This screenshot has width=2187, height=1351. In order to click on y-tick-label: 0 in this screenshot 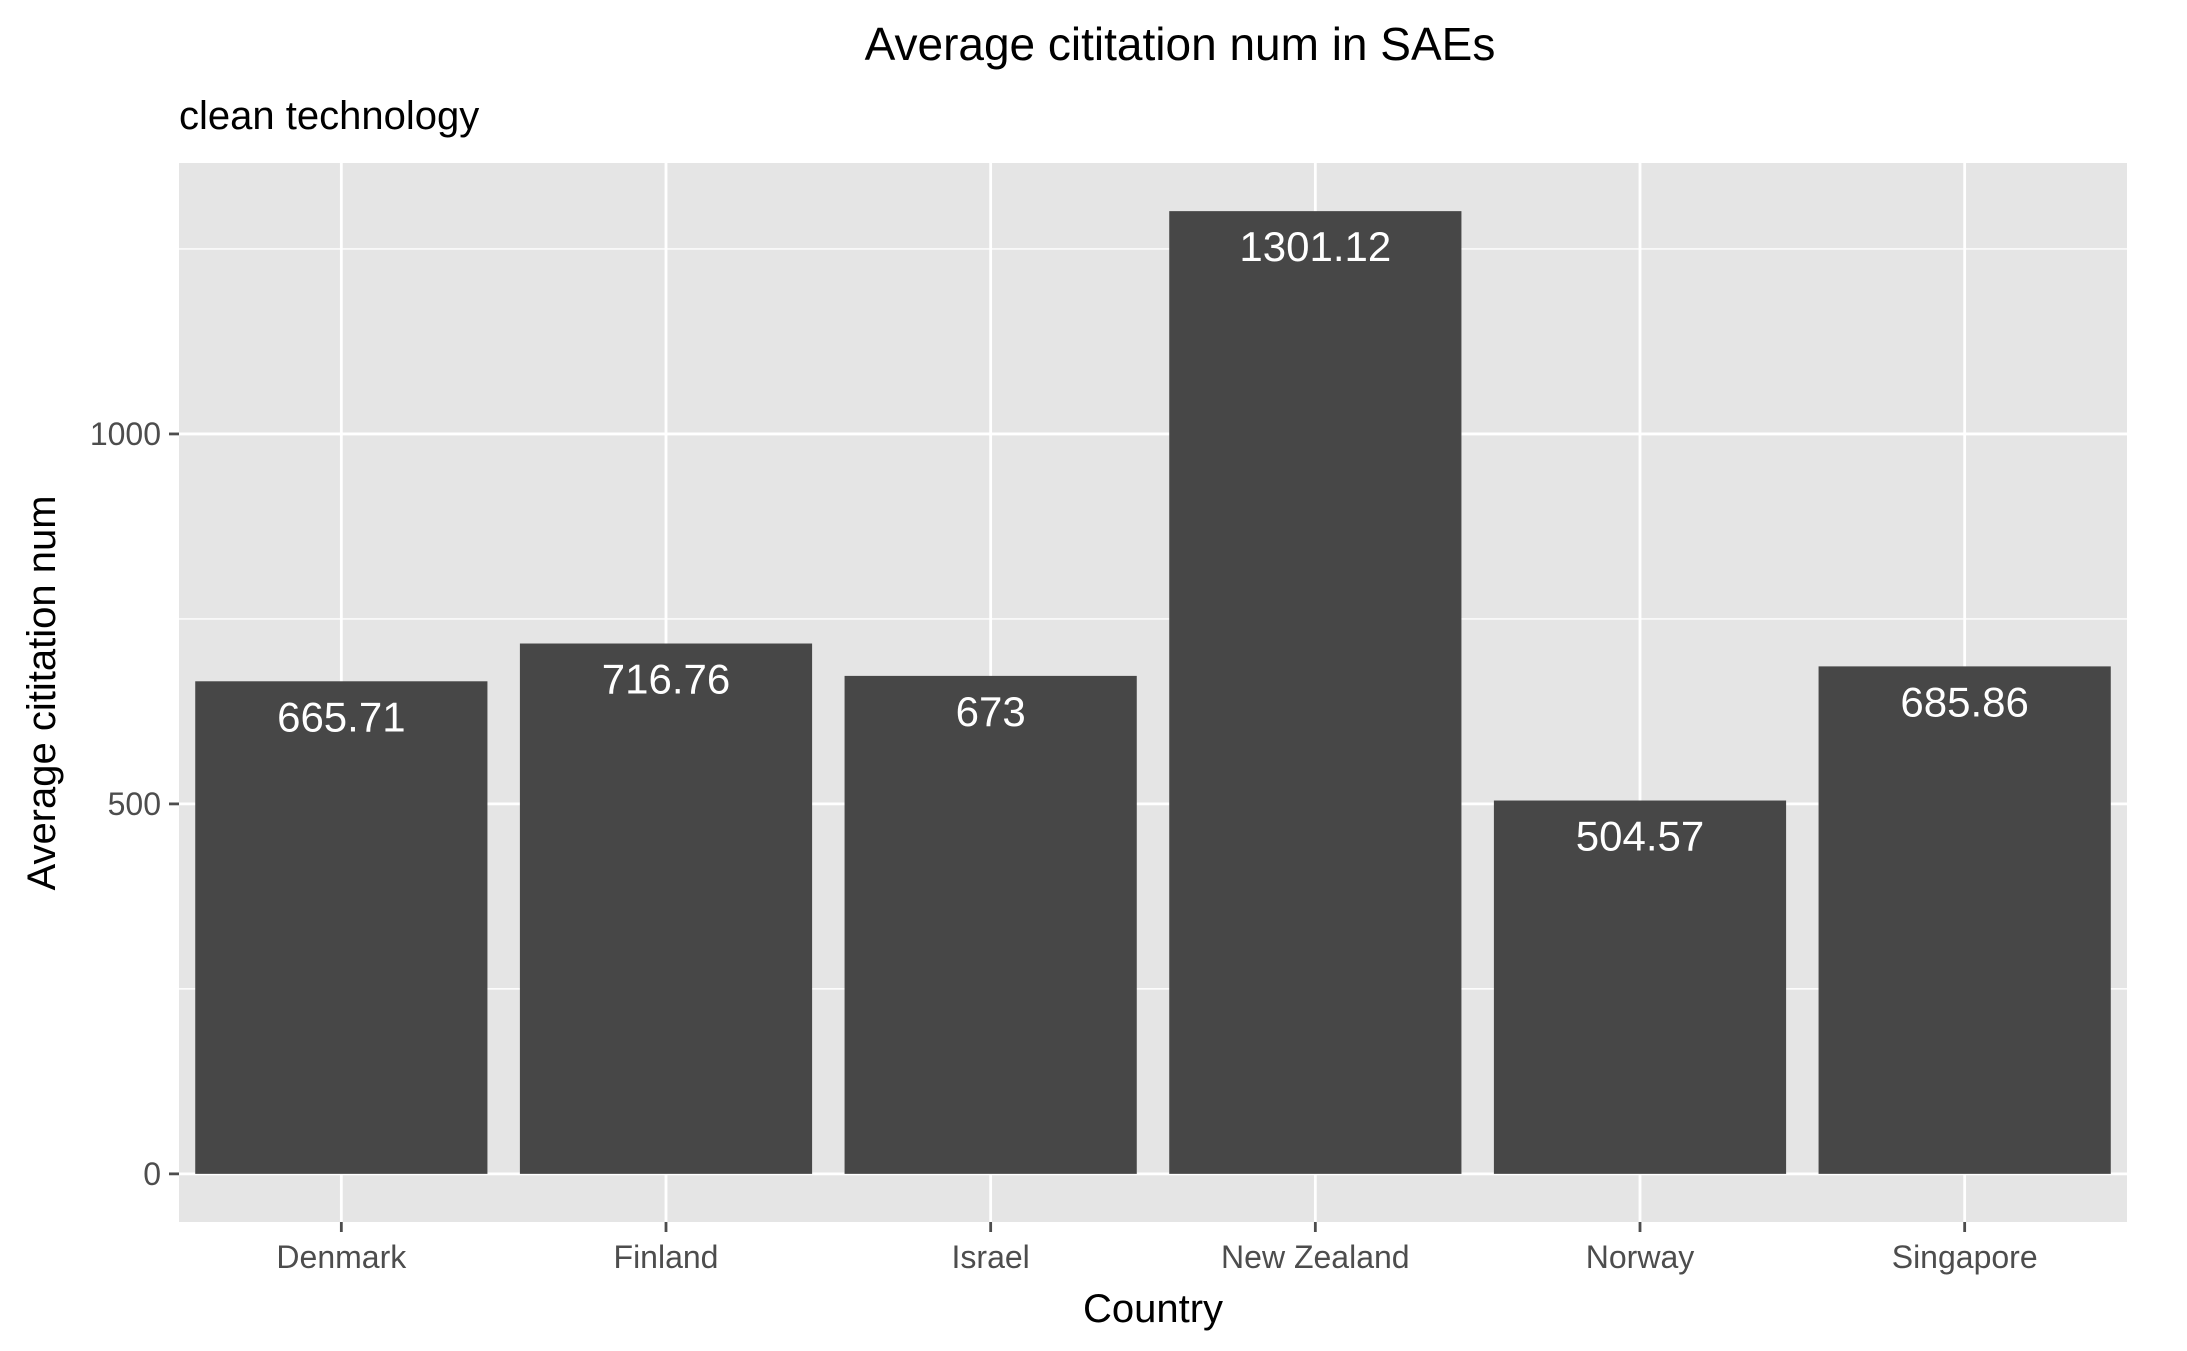, I will do `click(152, 1174)`.